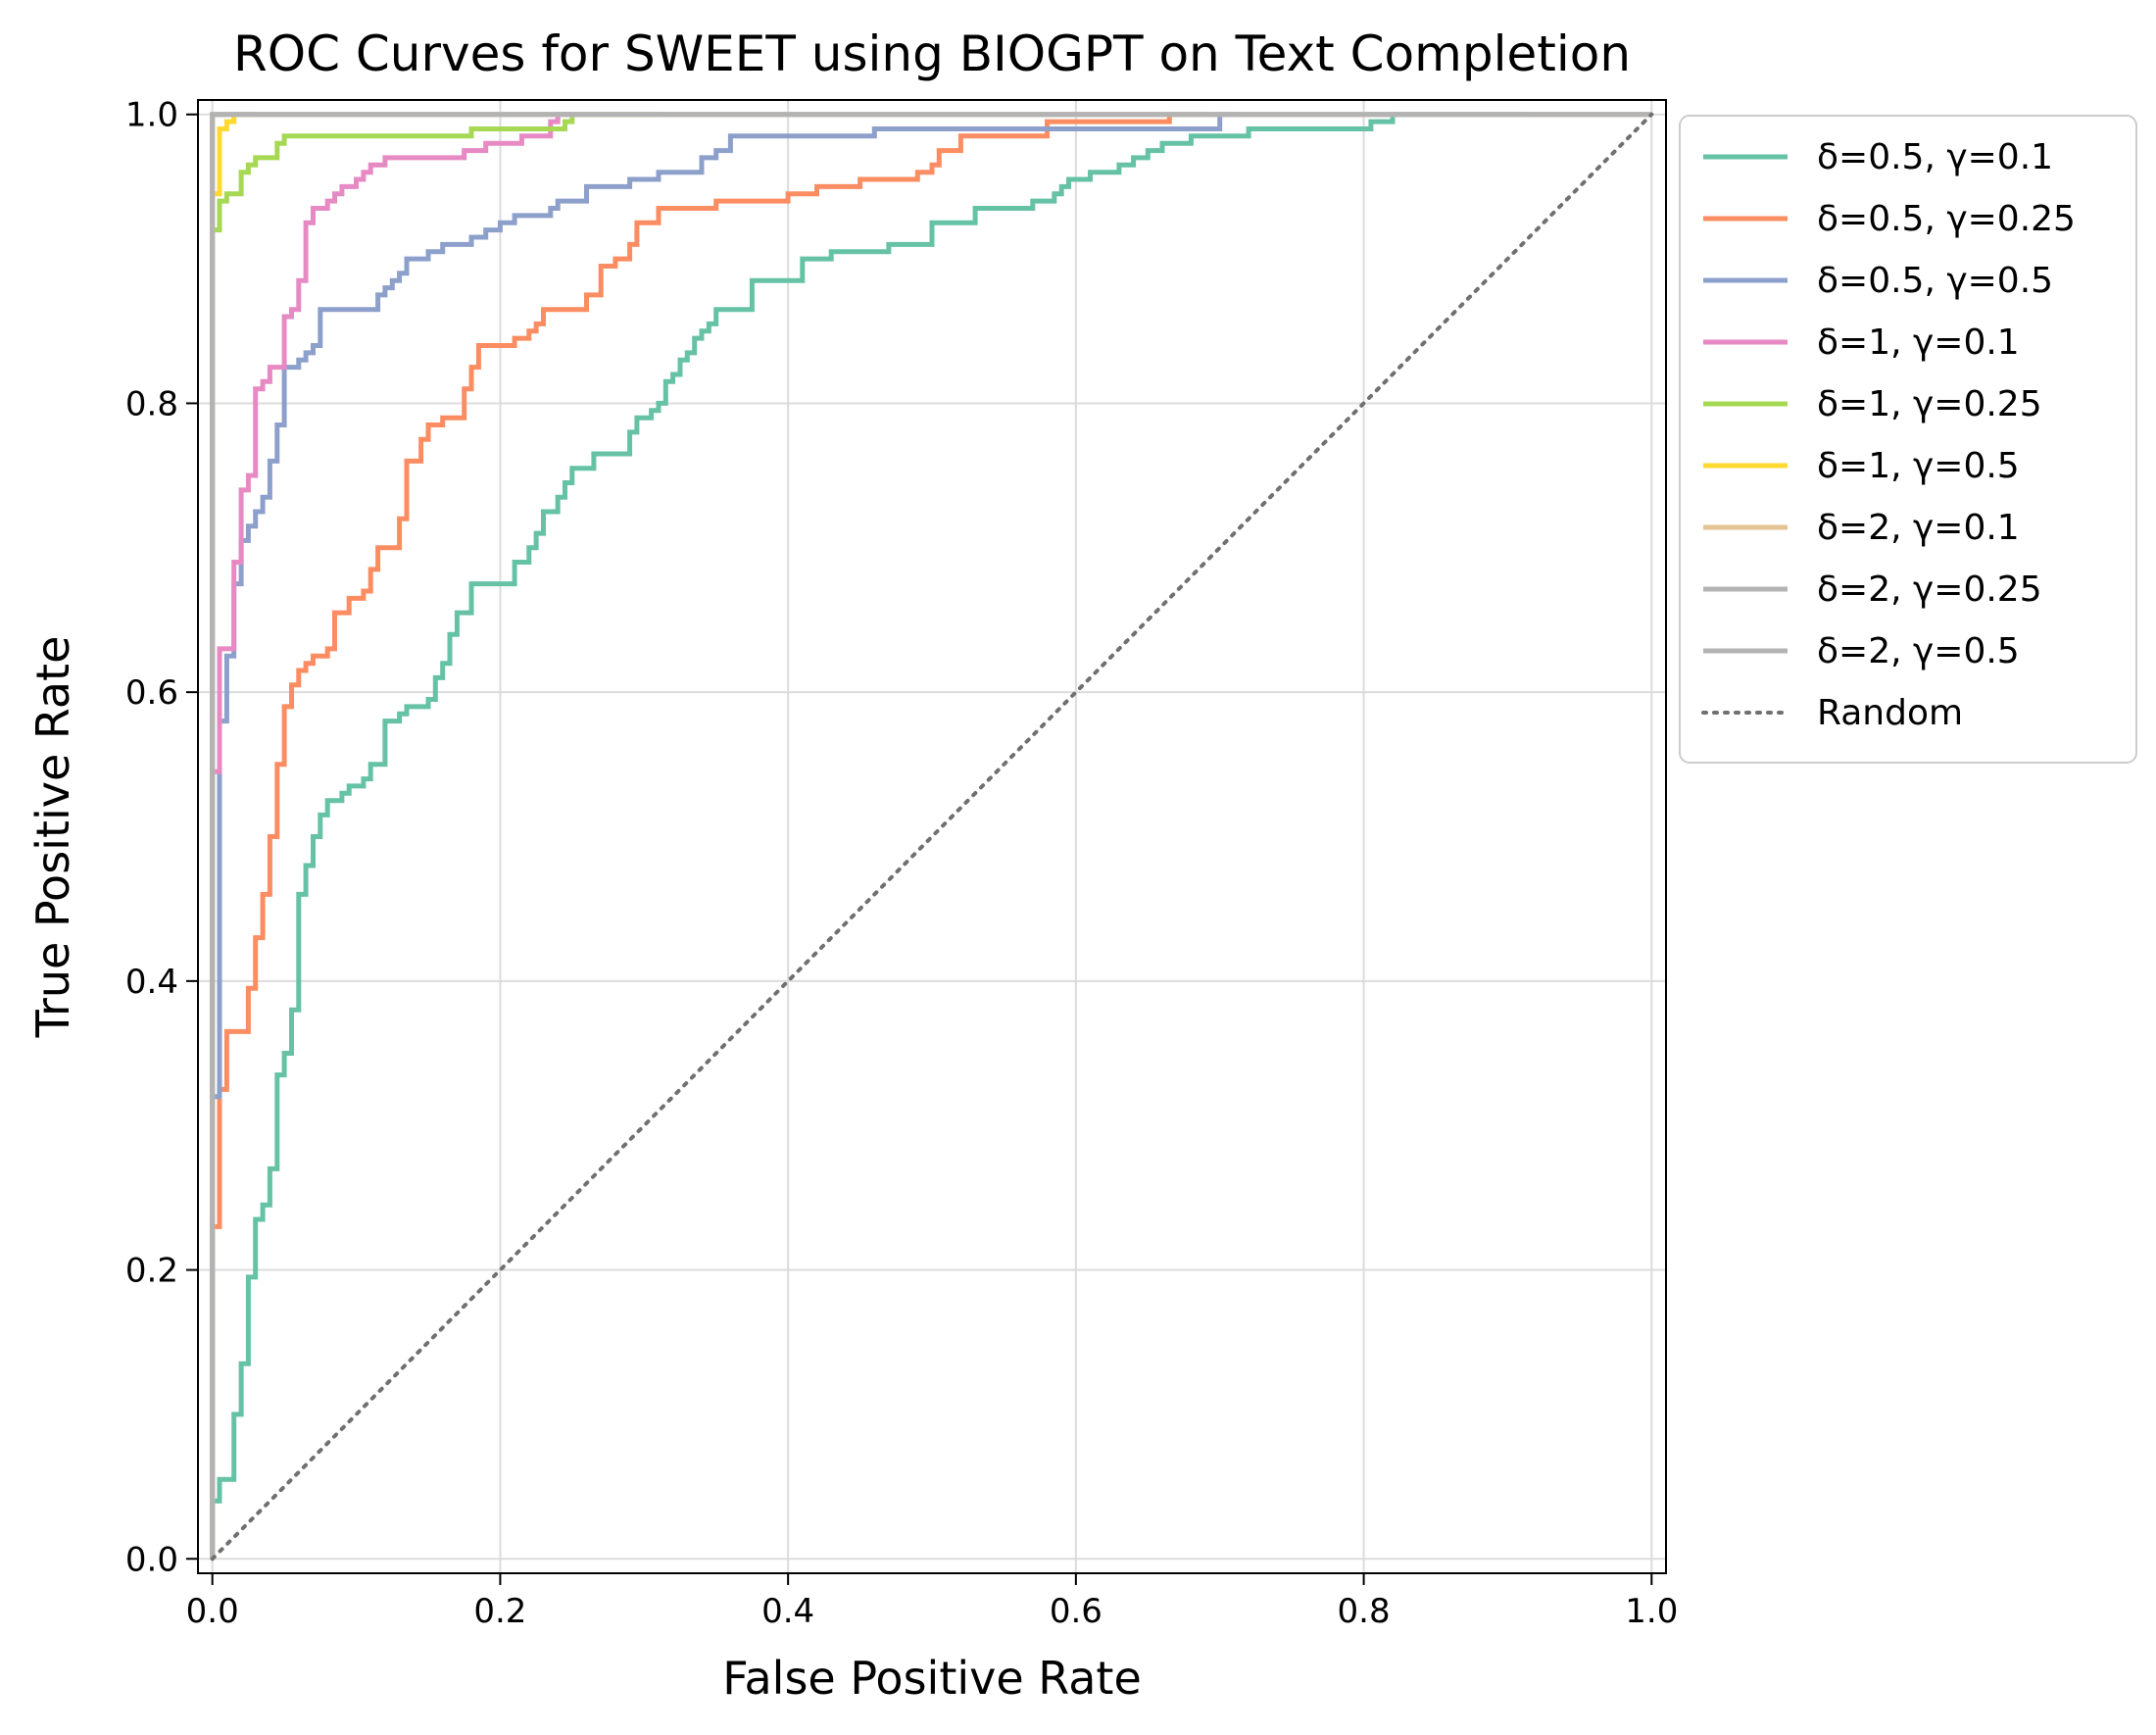  I want to click on legend-label: δ=1, γ=0.1, so click(1918, 342).